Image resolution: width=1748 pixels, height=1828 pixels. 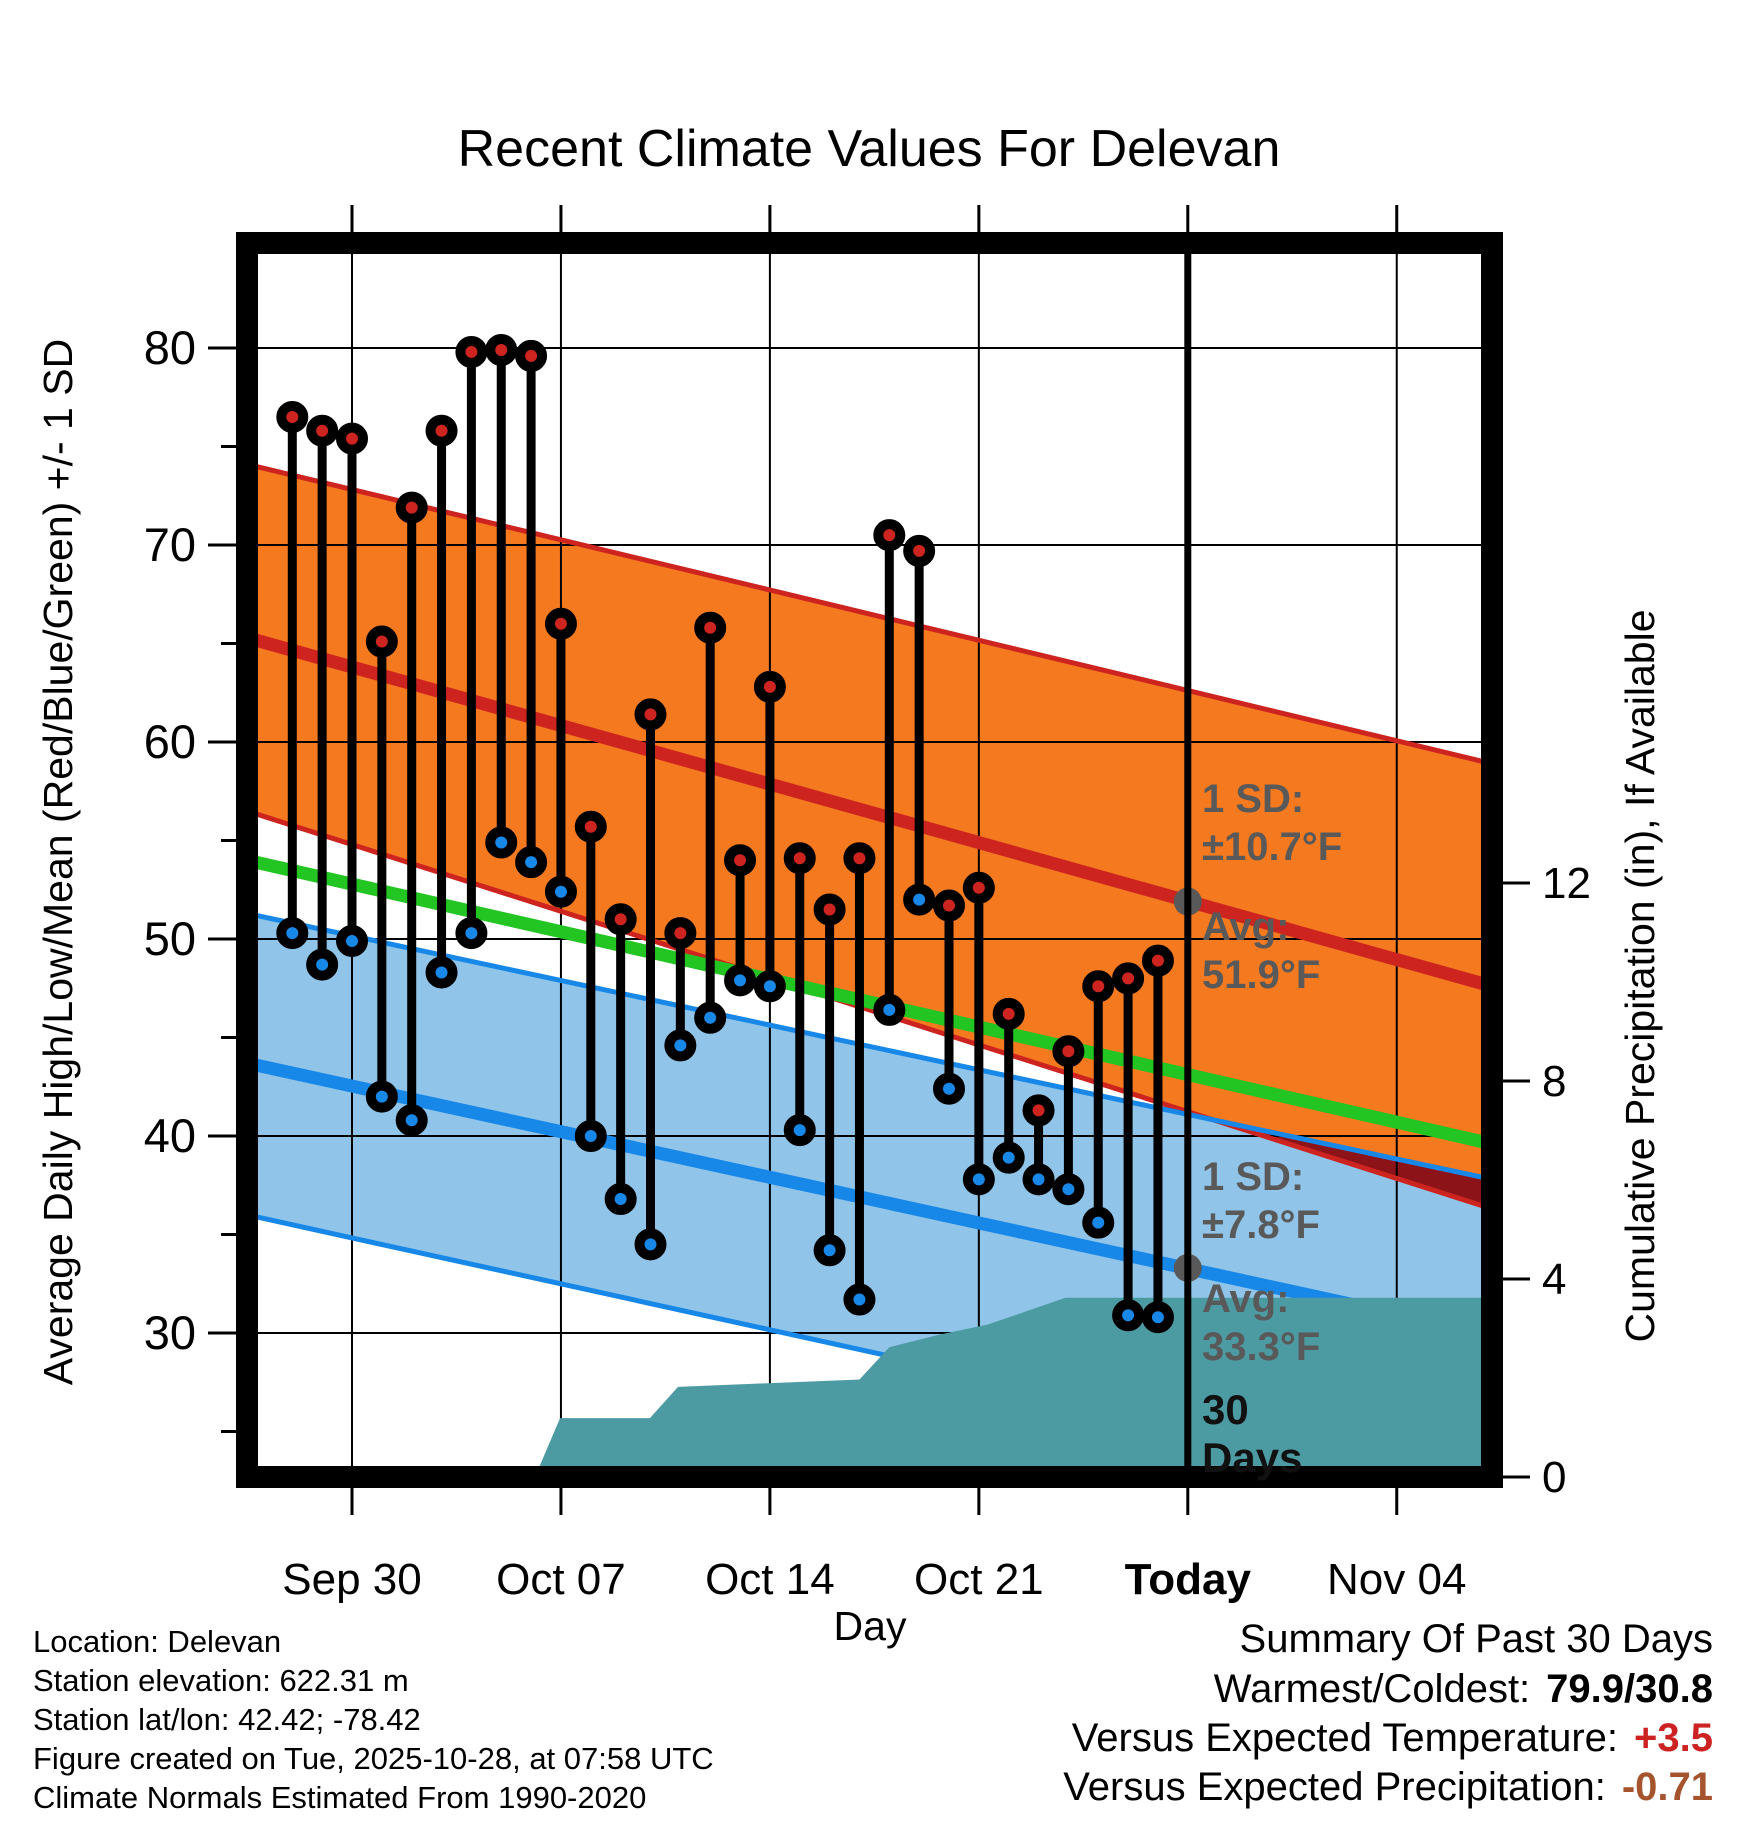 What do you see at coordinates (1245, 927) in the screenshot?
I see `high-avg-annotation-line1: Avg:` at bounding box center [1245, 927].